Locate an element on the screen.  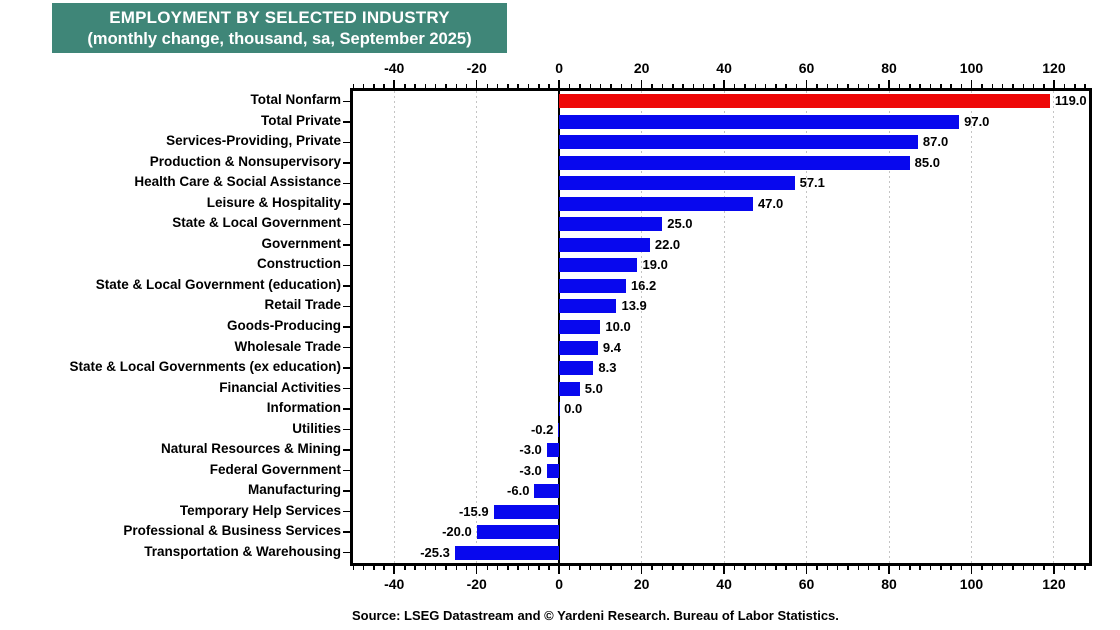
category-label-8: Construction is located at coordinates (299, 264).